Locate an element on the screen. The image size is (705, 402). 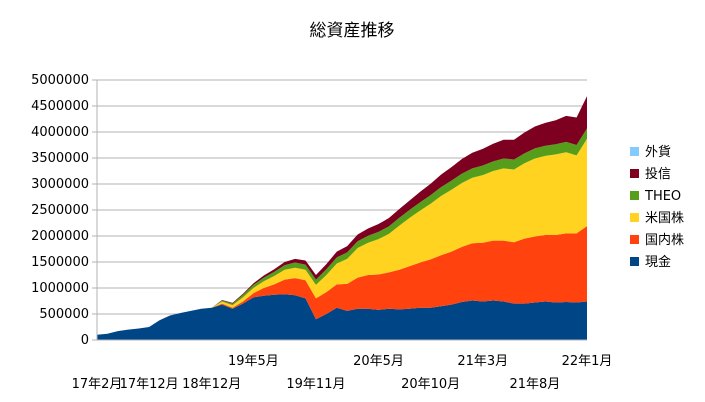
y-tick-label: 1500000 is located at coordinates (60, 262).